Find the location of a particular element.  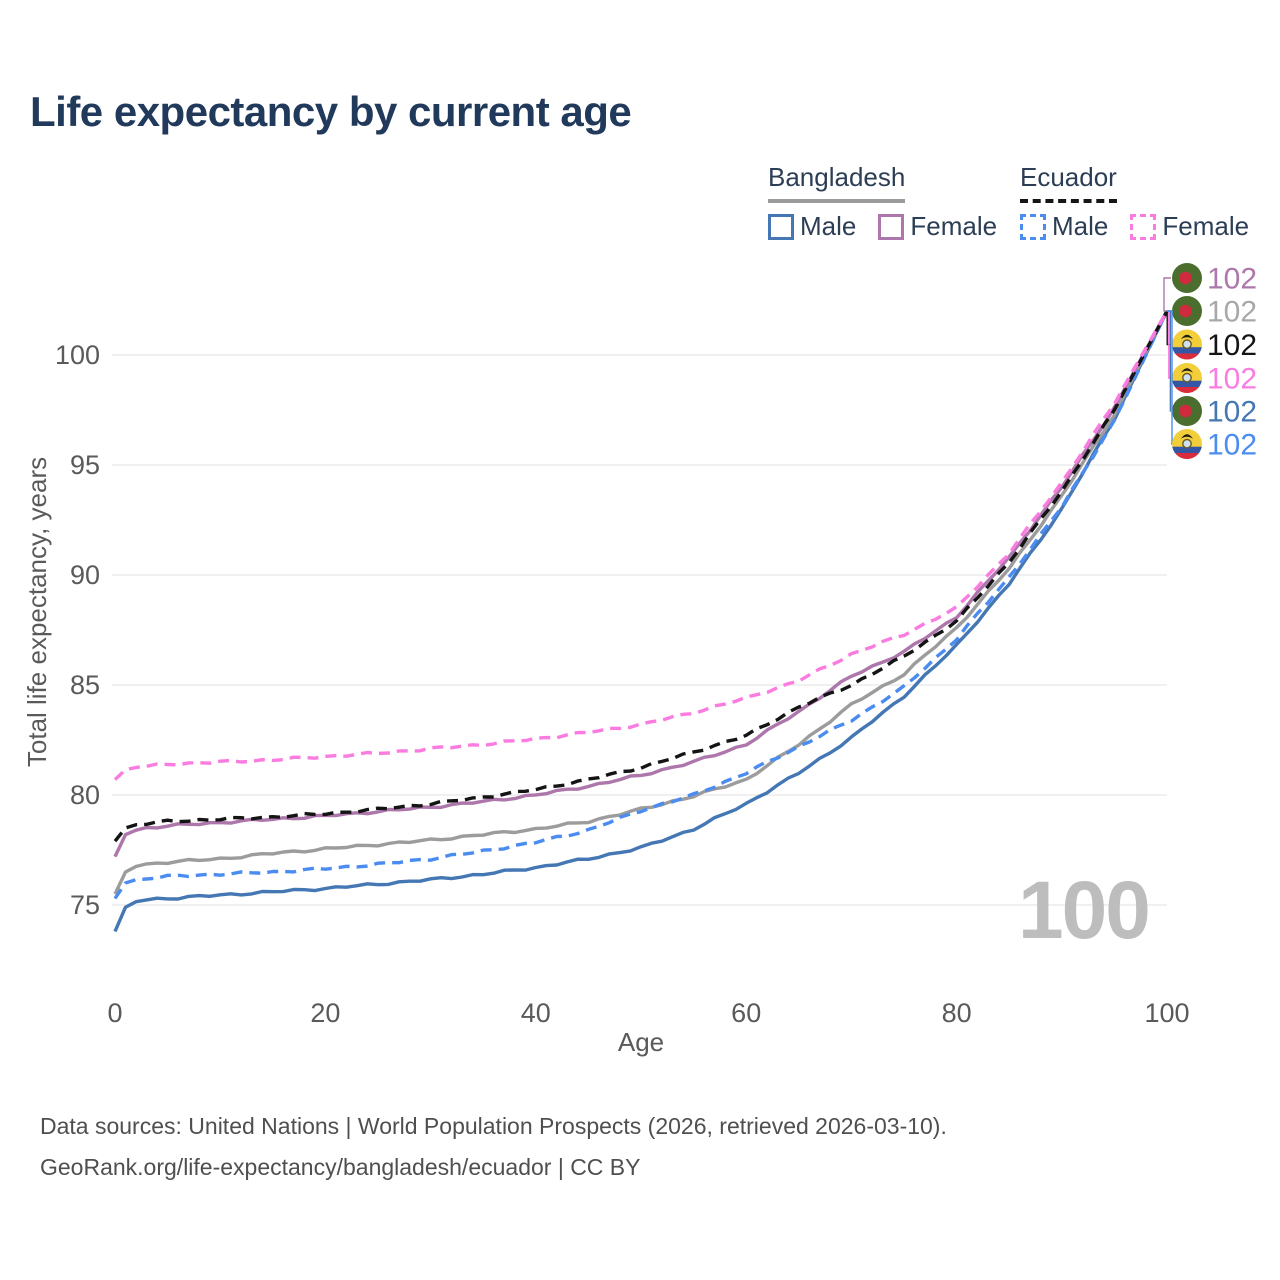

legend-item-bangladesh-male: Male is located at coordinates (812, 226).